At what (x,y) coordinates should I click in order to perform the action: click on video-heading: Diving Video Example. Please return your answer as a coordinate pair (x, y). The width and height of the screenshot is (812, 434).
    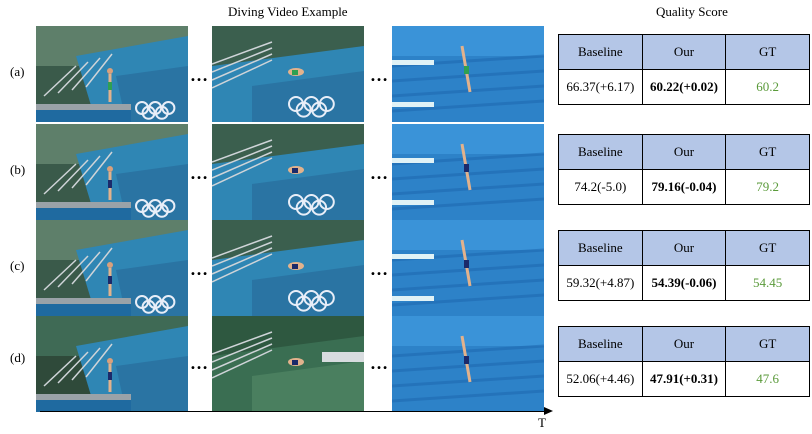
    Looking at the image, I should click on (288, 11).